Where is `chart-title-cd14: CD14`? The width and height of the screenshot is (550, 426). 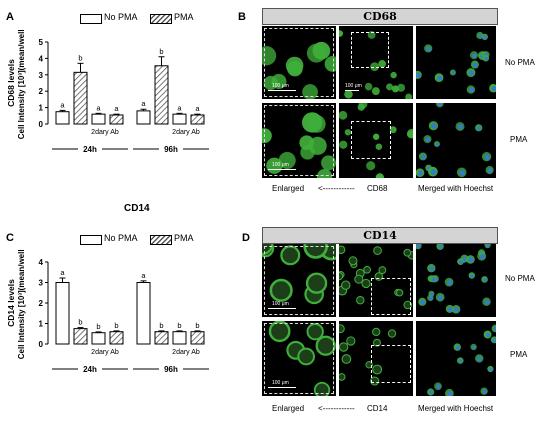
chart-title-cd14: CD14 is located at coordinates (137, 208).